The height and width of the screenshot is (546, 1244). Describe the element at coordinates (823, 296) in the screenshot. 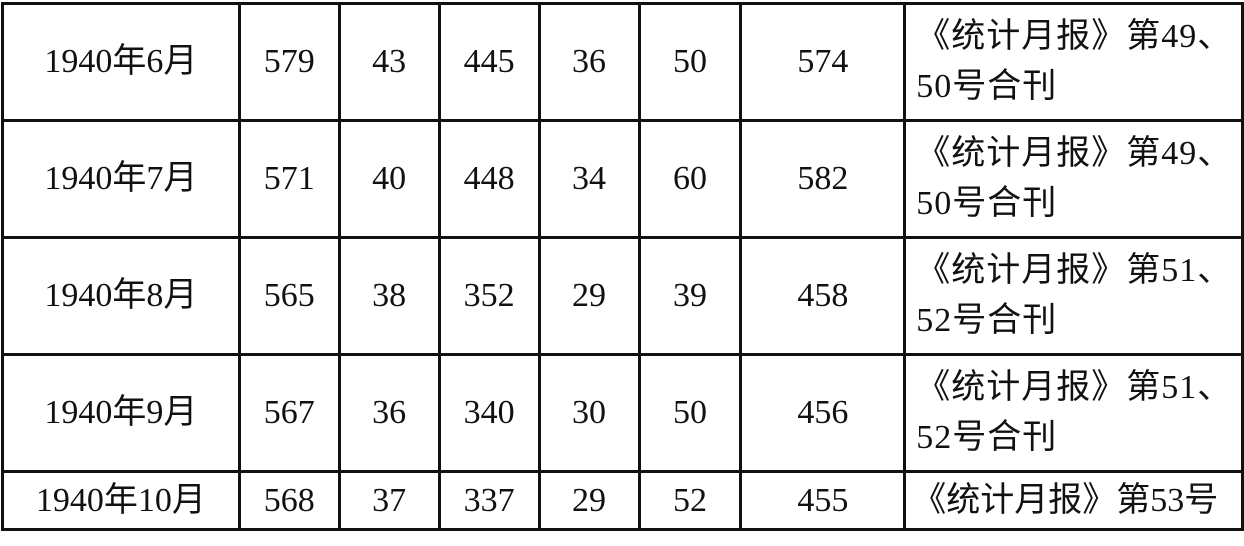

I see `value-cell: 458` at that location.